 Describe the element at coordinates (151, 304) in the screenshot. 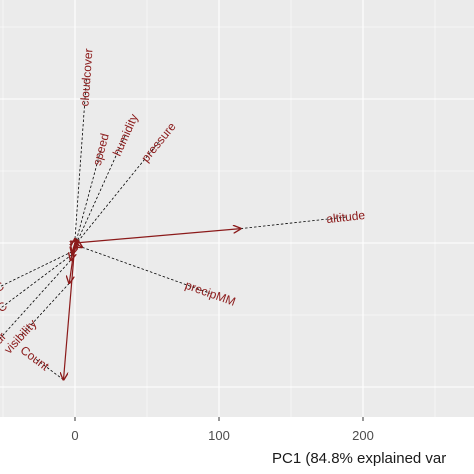

I see `loading-arrows` at that location.